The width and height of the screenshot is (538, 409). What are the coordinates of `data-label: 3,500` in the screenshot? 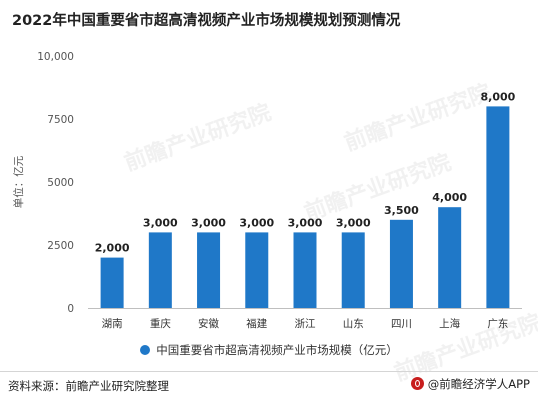 It's located at (401, 210).